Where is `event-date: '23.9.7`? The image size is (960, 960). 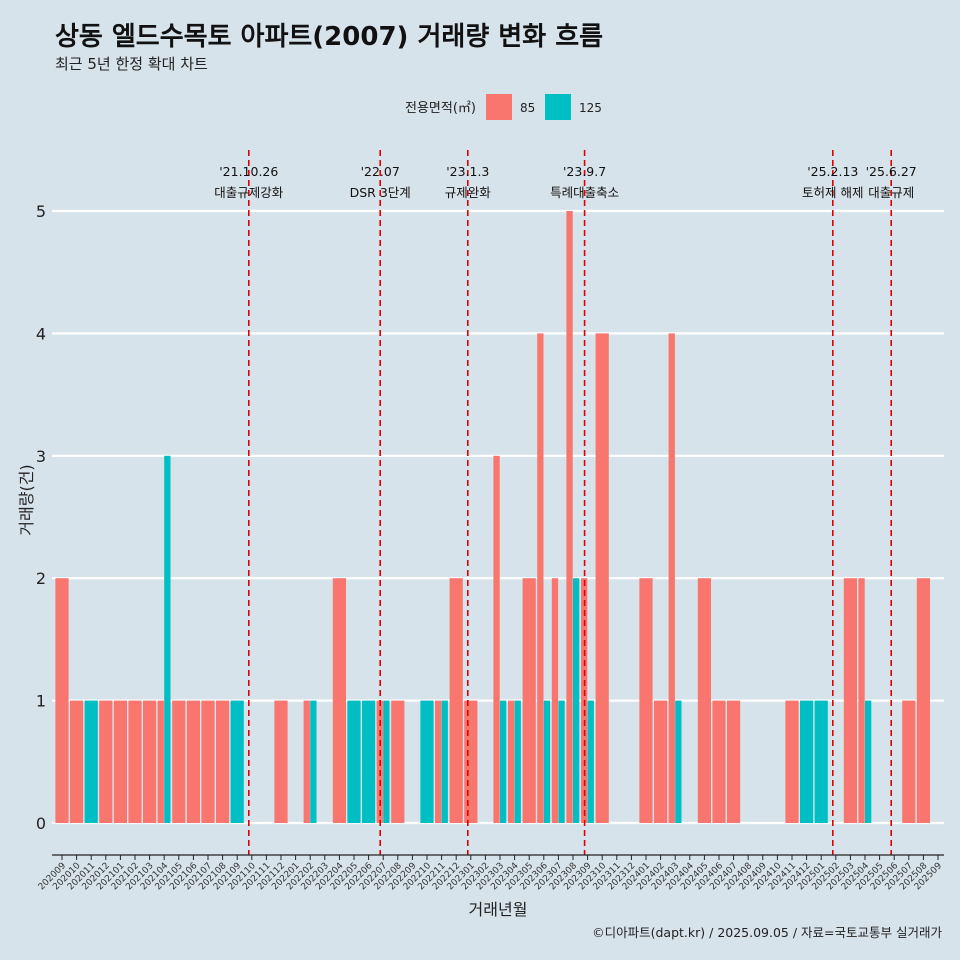 event-date: '23.9.7 is located at coordinates (584, 171).